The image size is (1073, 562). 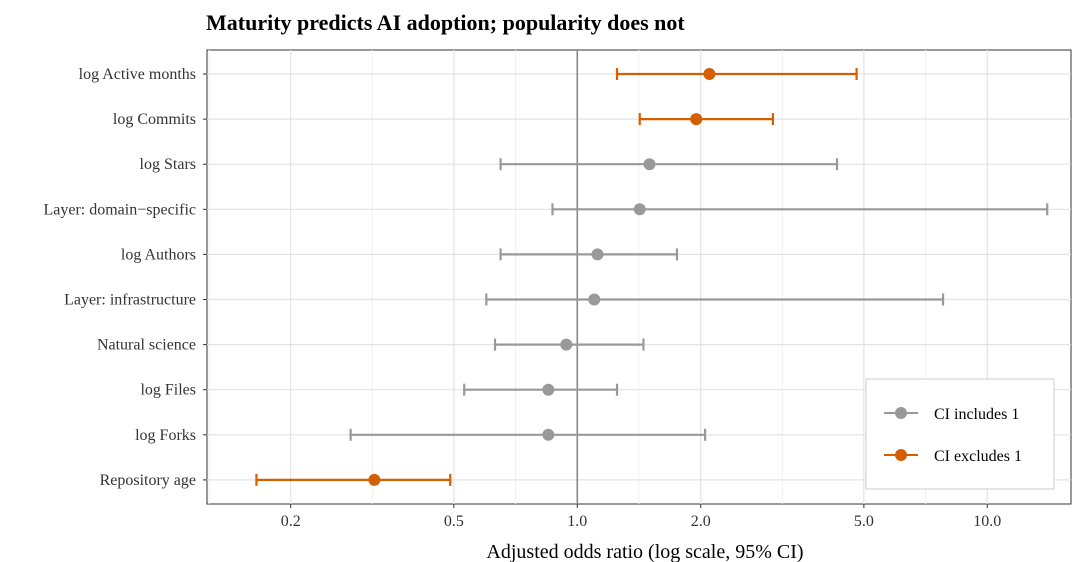 I want to click on legend-box, so click(x=960, y=434).